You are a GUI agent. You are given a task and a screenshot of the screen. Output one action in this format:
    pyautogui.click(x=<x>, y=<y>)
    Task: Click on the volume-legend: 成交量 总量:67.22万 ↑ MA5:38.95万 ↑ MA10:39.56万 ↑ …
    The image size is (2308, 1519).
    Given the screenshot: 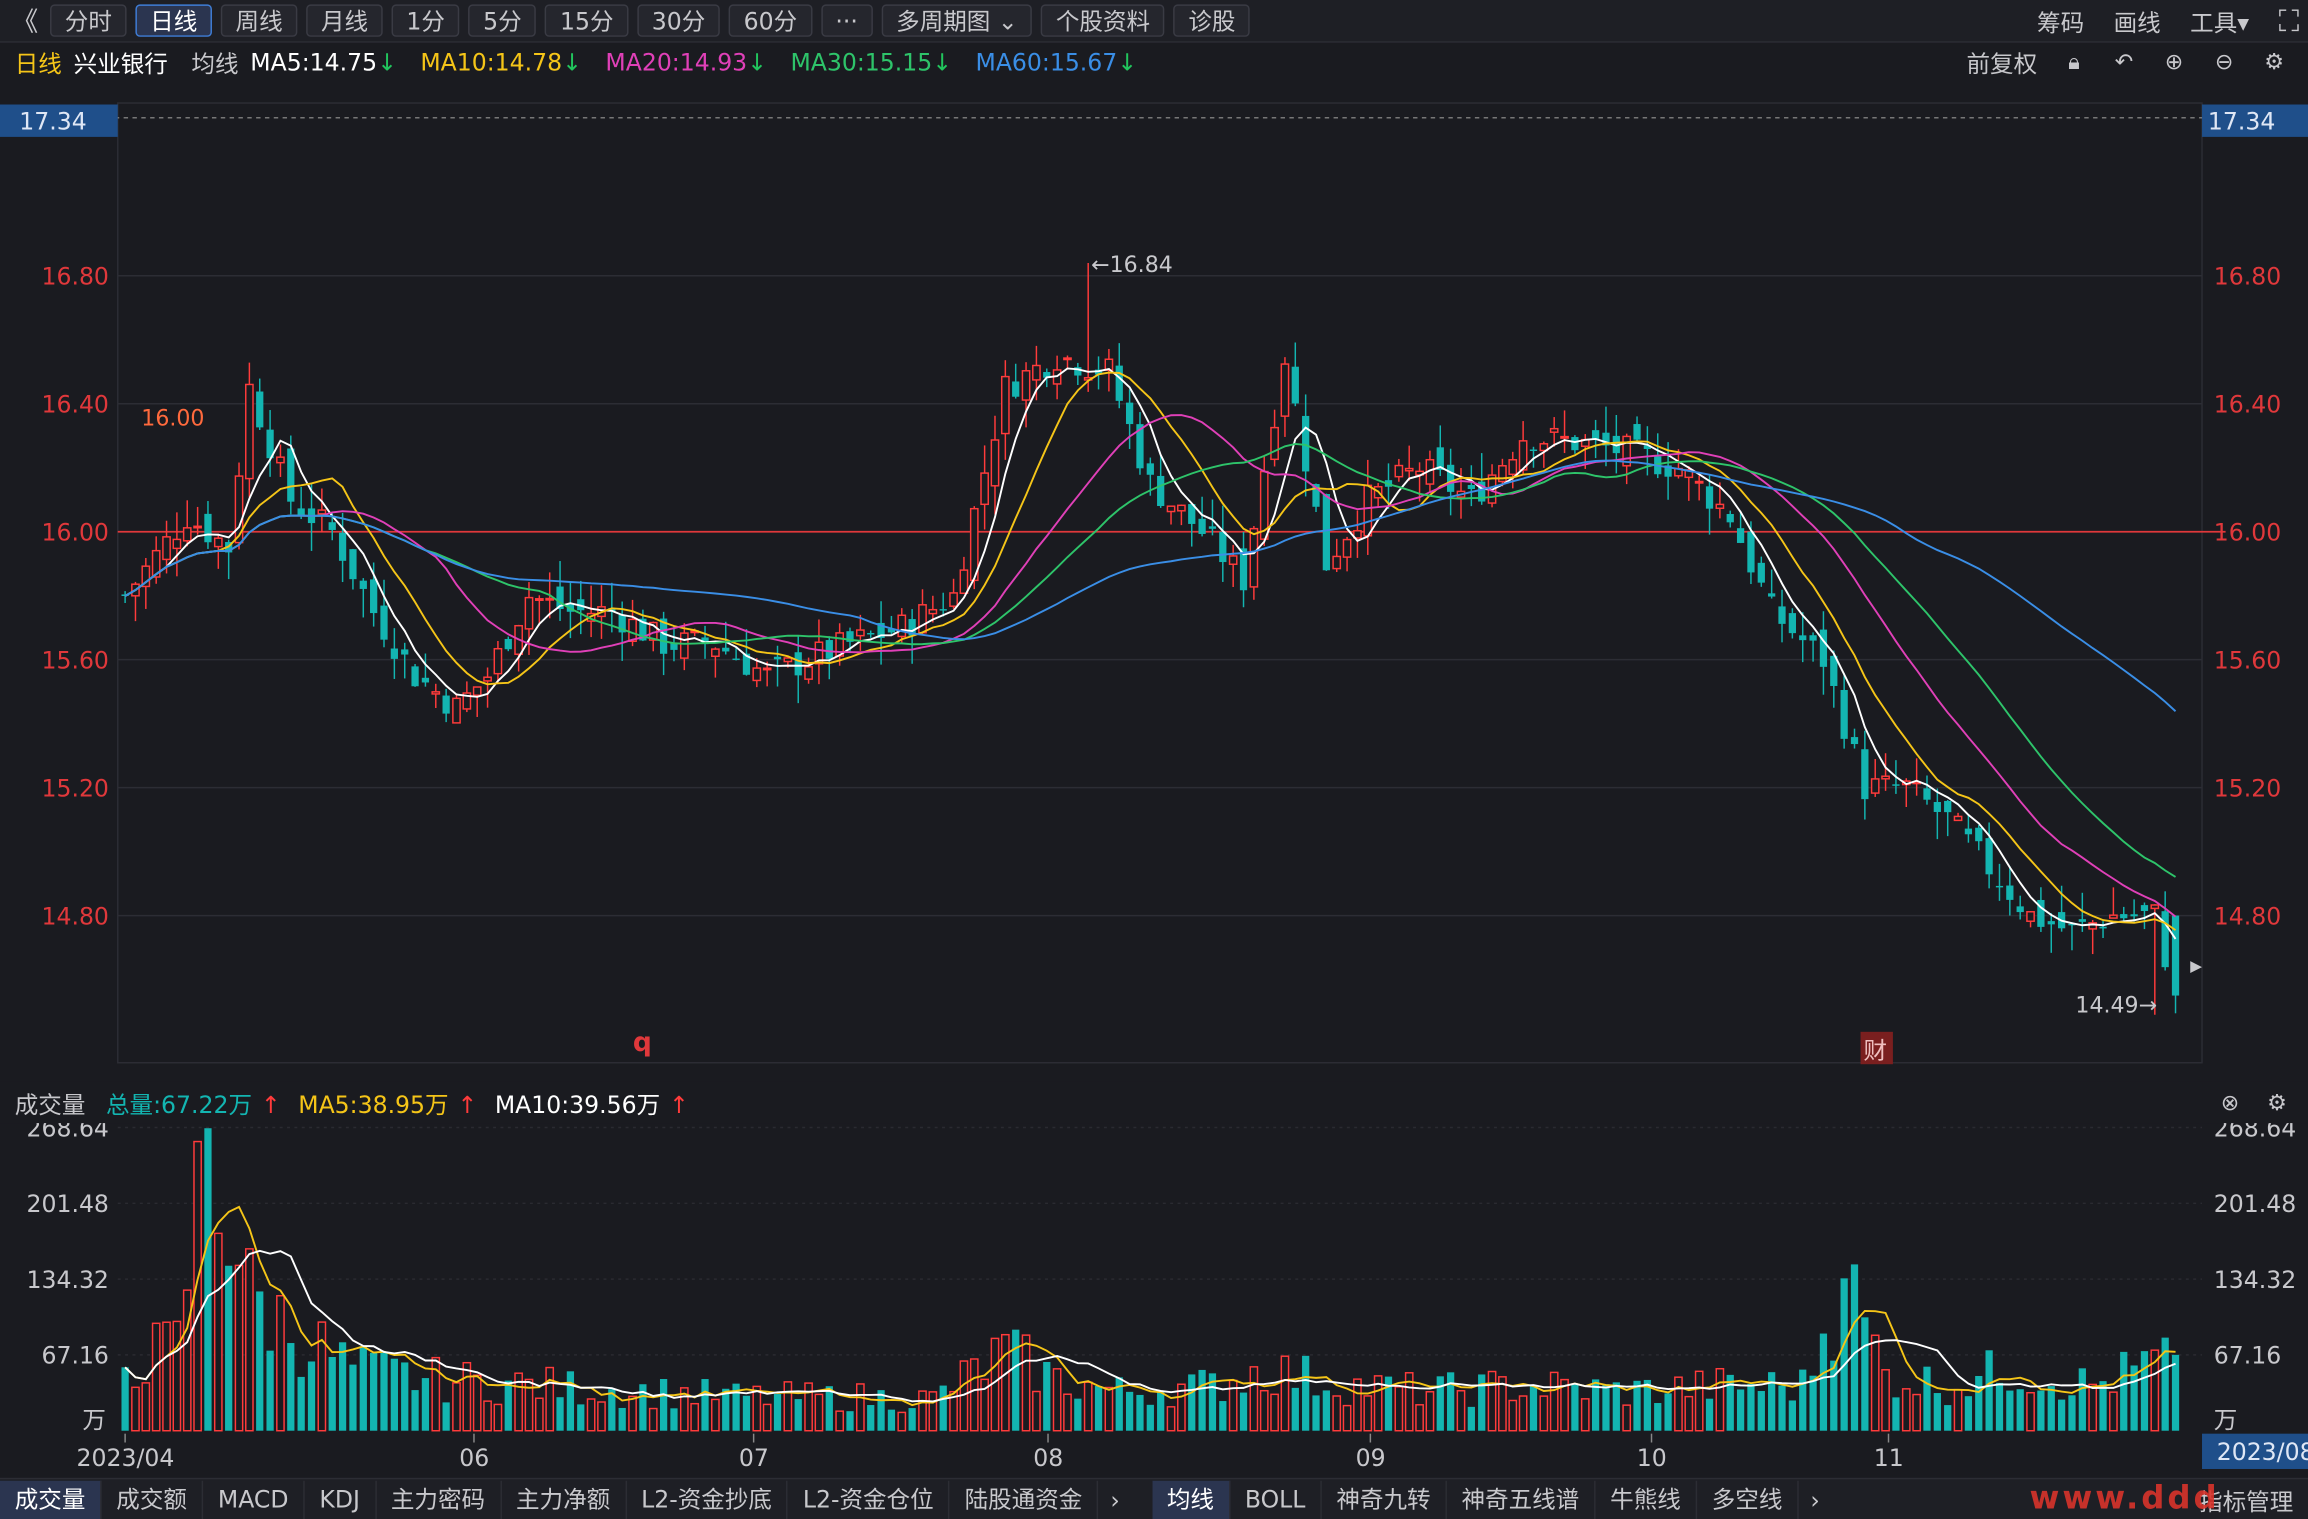 What is the action you would take?
    pyautogui.click(x=1154, y=1102)
    